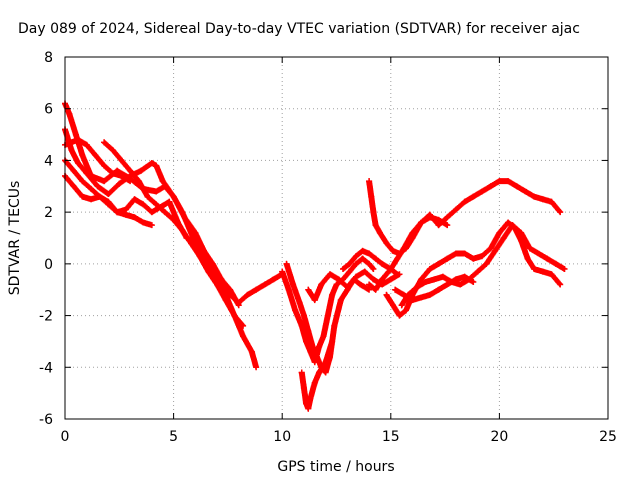  What do you see at coordinates (608, 437) in the screenshot?
I see `x-tick-label: 25` at bounding box center [608, 437].